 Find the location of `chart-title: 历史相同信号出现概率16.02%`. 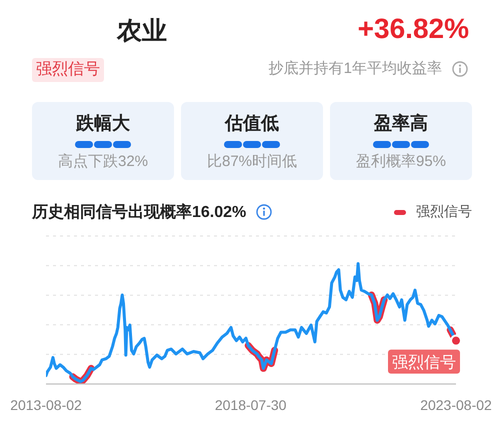

chart-title: 历史相同信号出现概率16.02% is located at coordinates (139, 212).